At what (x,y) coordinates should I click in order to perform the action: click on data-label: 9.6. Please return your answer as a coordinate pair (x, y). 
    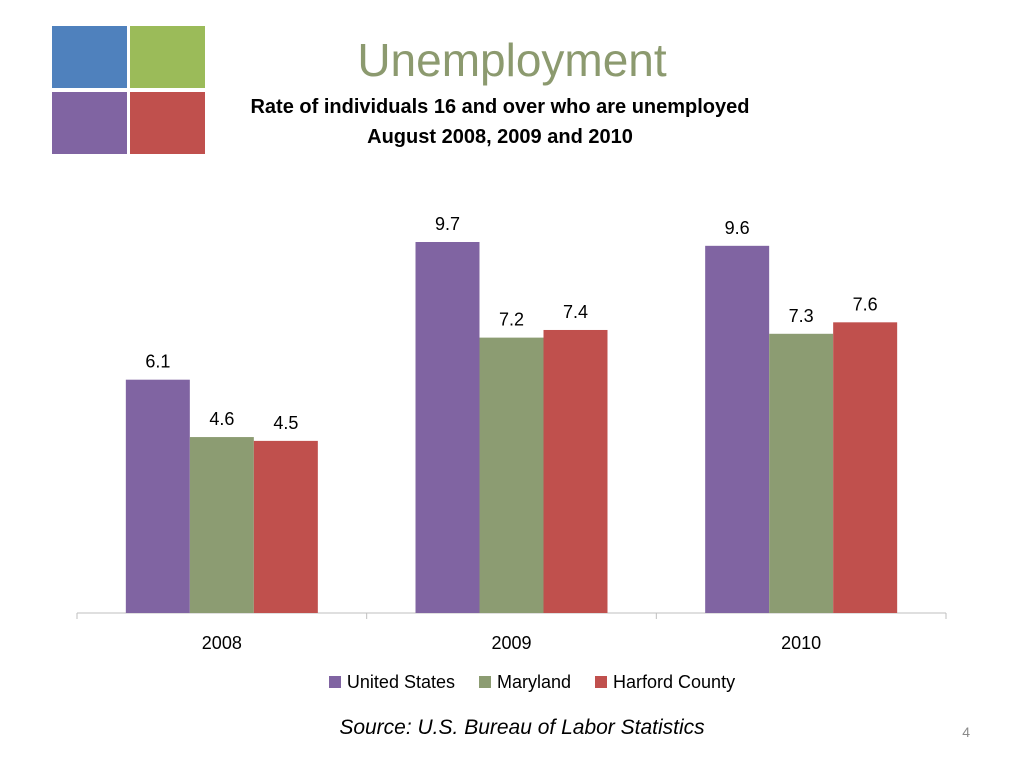
    Looking at the image, I should click on (737, 228).